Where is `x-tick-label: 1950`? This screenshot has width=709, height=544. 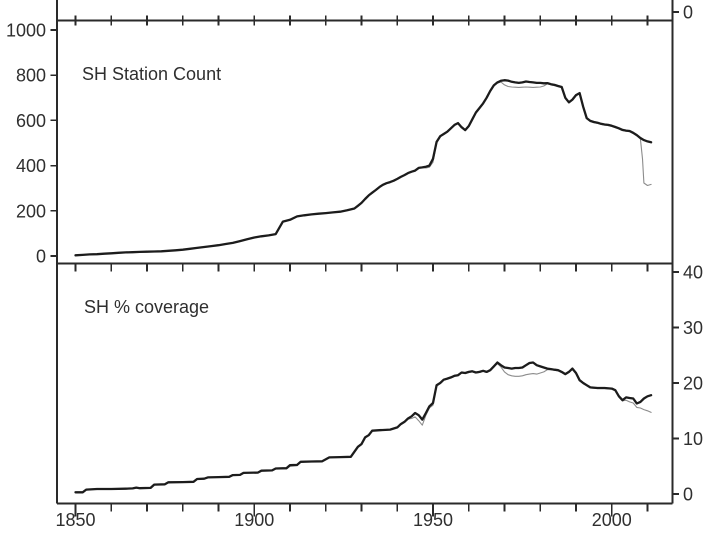
x-tick-label: 1950 is located at coordinates (433, 520).